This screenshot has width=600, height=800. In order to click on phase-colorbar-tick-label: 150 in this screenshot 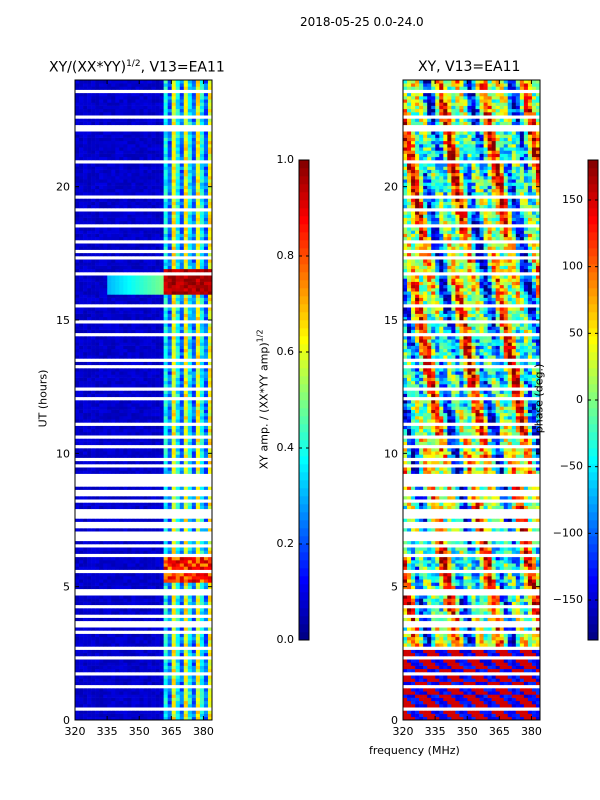, I will do `click(572, 199)`.